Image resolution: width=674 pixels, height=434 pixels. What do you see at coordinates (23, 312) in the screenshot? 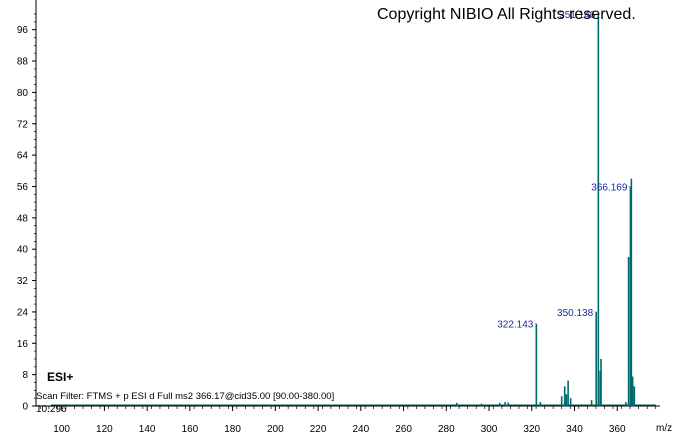
I see `y-tick-label: 24` at bounding box center [23, 312].